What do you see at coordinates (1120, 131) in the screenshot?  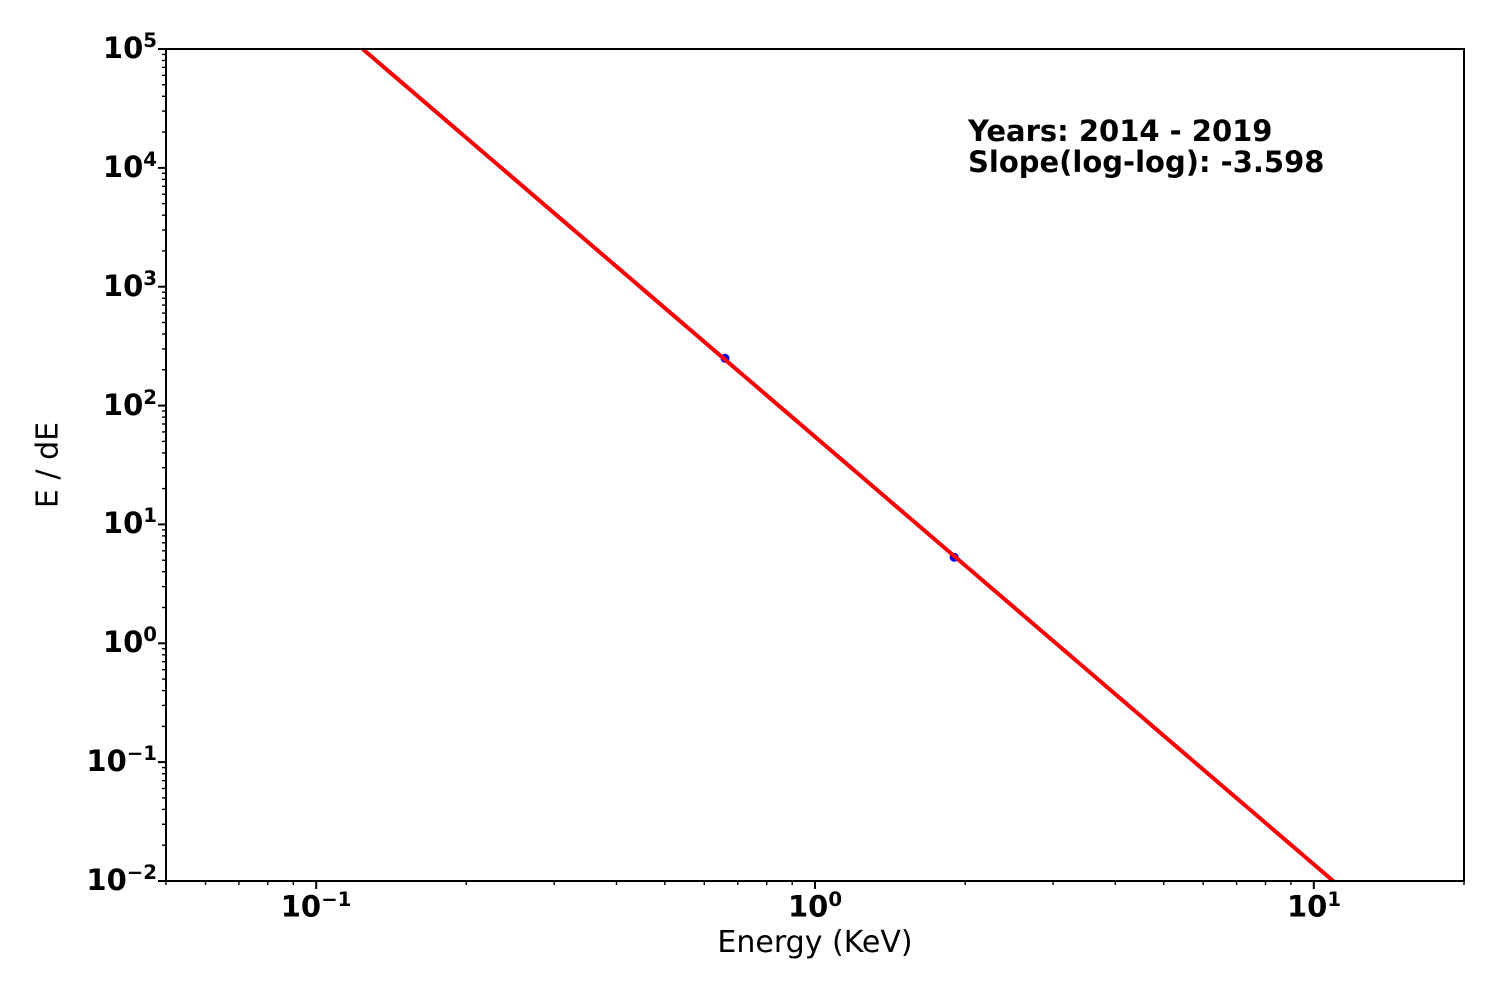 I see `annotation-line-years: Years: 2014 - 2019` at bounding box center [1120, 131].